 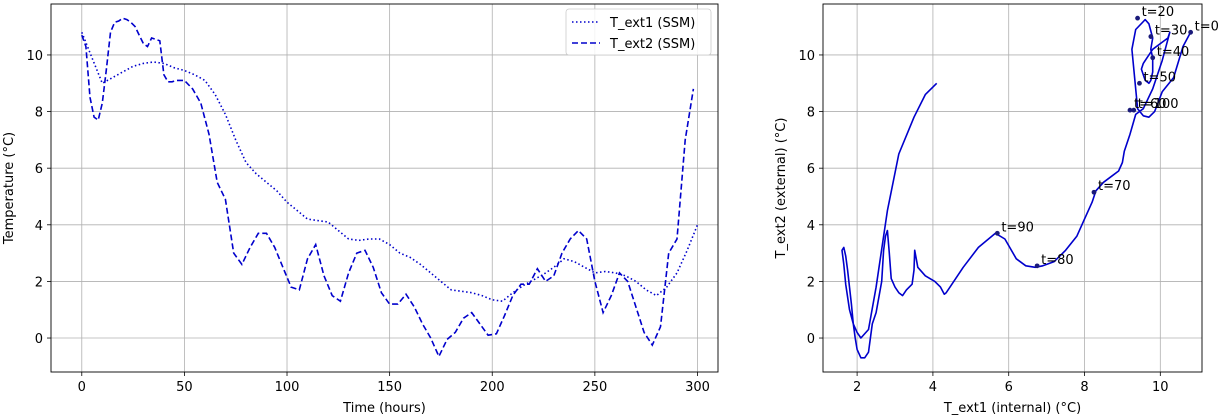 I want to click on y-axis-label: Temperature (°C), so click(x=9, y=188).